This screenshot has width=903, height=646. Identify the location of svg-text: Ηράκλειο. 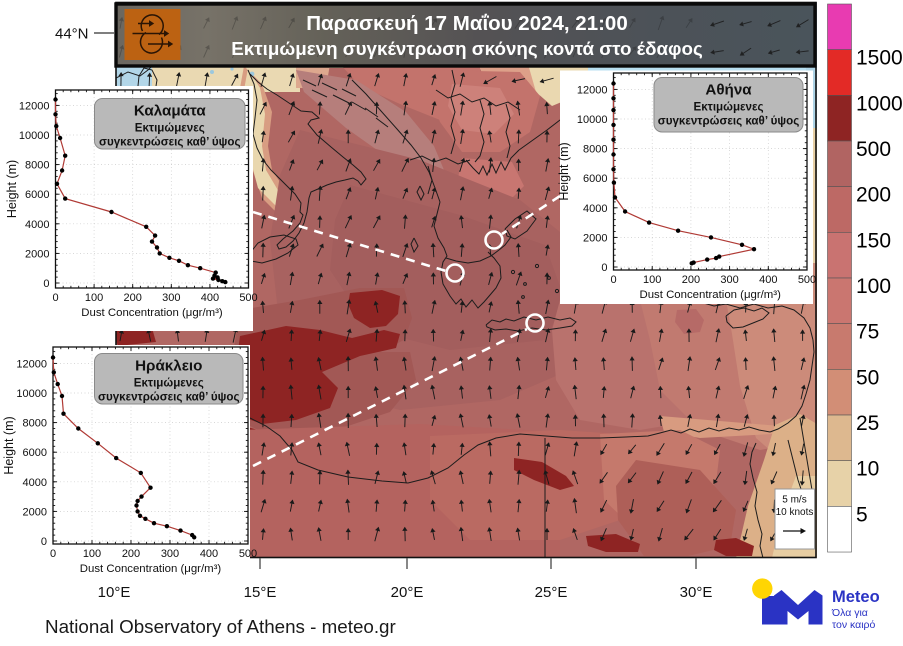
(168, 366).